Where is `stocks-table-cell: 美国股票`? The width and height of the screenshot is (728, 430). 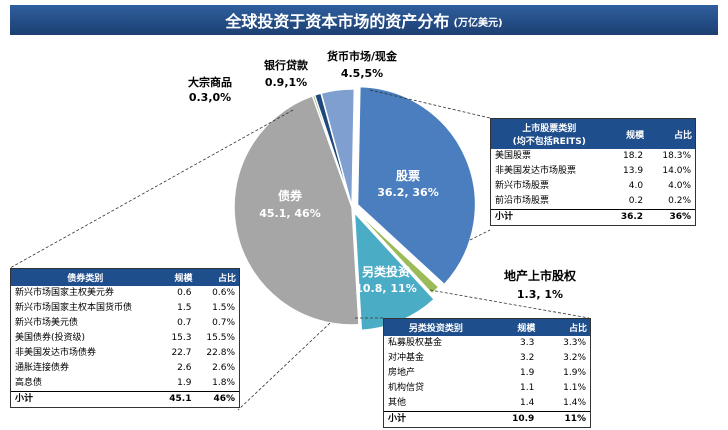
stocks-table-cell: 美国股票 is located at coordinates (513, 156).